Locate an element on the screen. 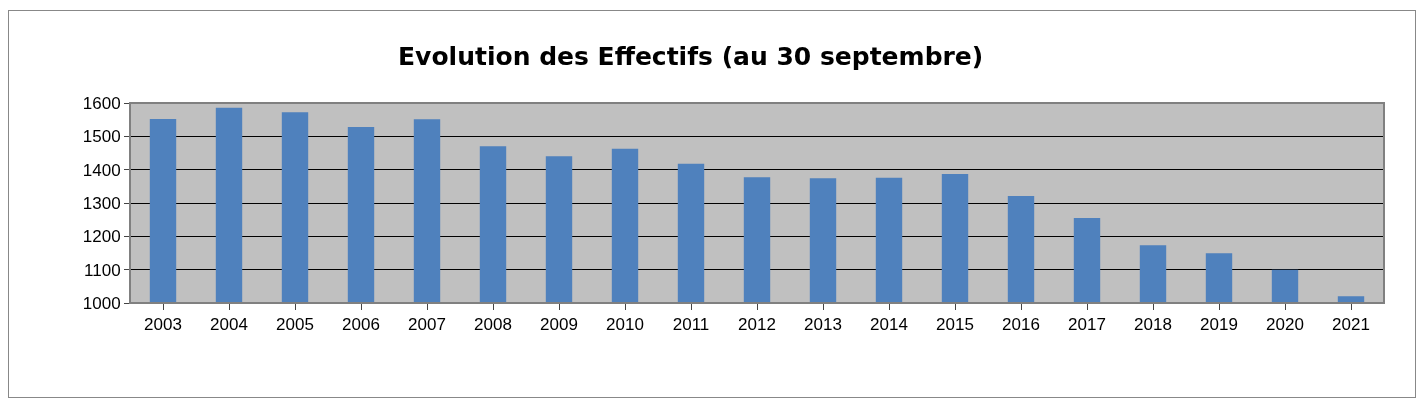 The image size is (1424, 401). x-tick-label: 2018 is located at coordinates (1153, 325).